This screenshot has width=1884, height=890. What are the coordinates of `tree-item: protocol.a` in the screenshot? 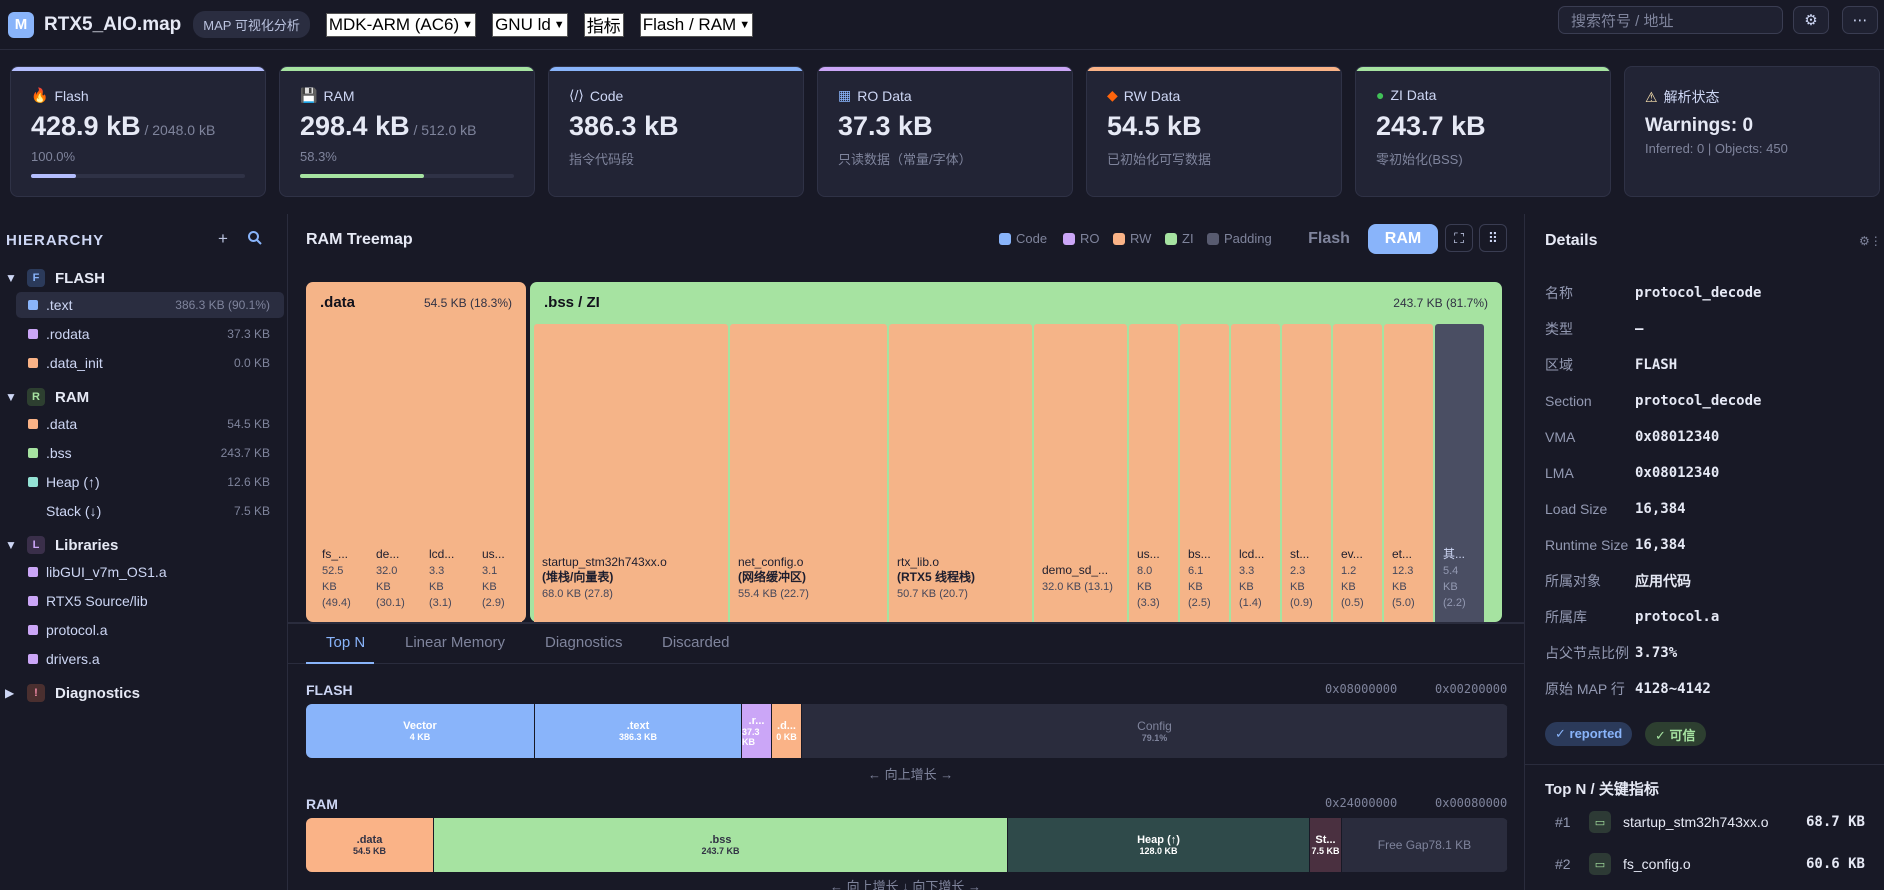 It's located at (150, 630).